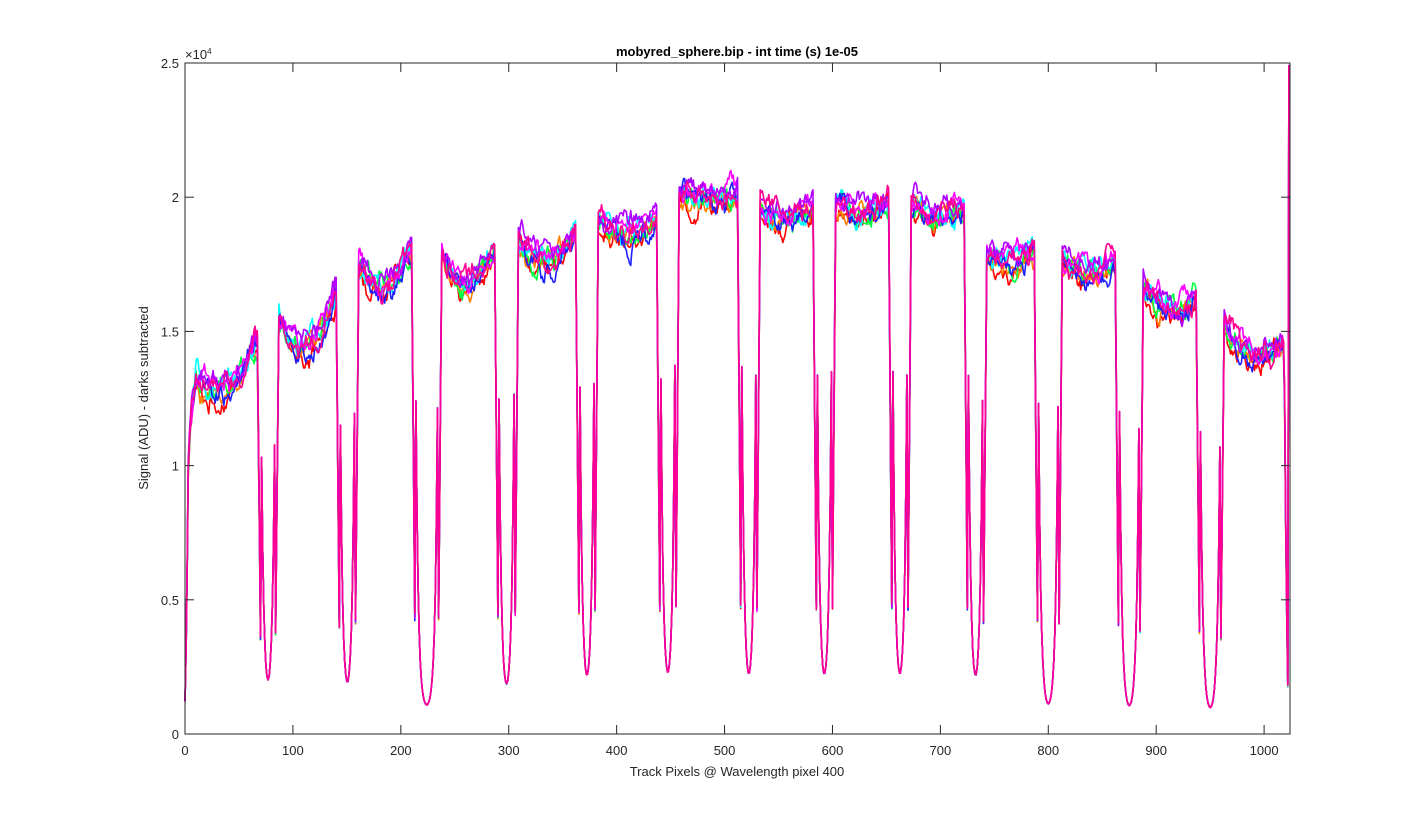 This screenshot has width=1425, height=825. Describe the element at coordinates (737, 51) in the screenshot. I see `chart-title: mobyred_sphere.bip - int time (s) 1e-05` at that location.